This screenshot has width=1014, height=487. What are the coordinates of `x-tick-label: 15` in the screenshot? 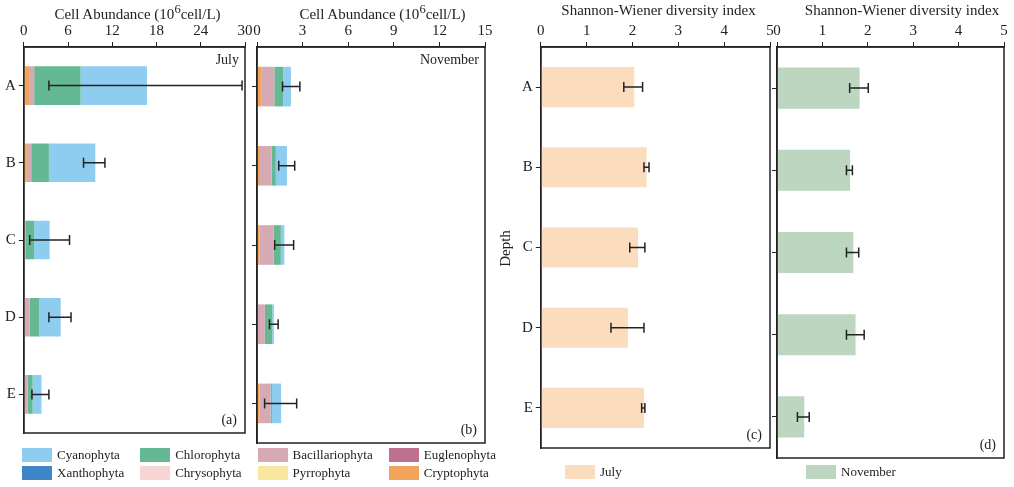 It's located at (485, 29).